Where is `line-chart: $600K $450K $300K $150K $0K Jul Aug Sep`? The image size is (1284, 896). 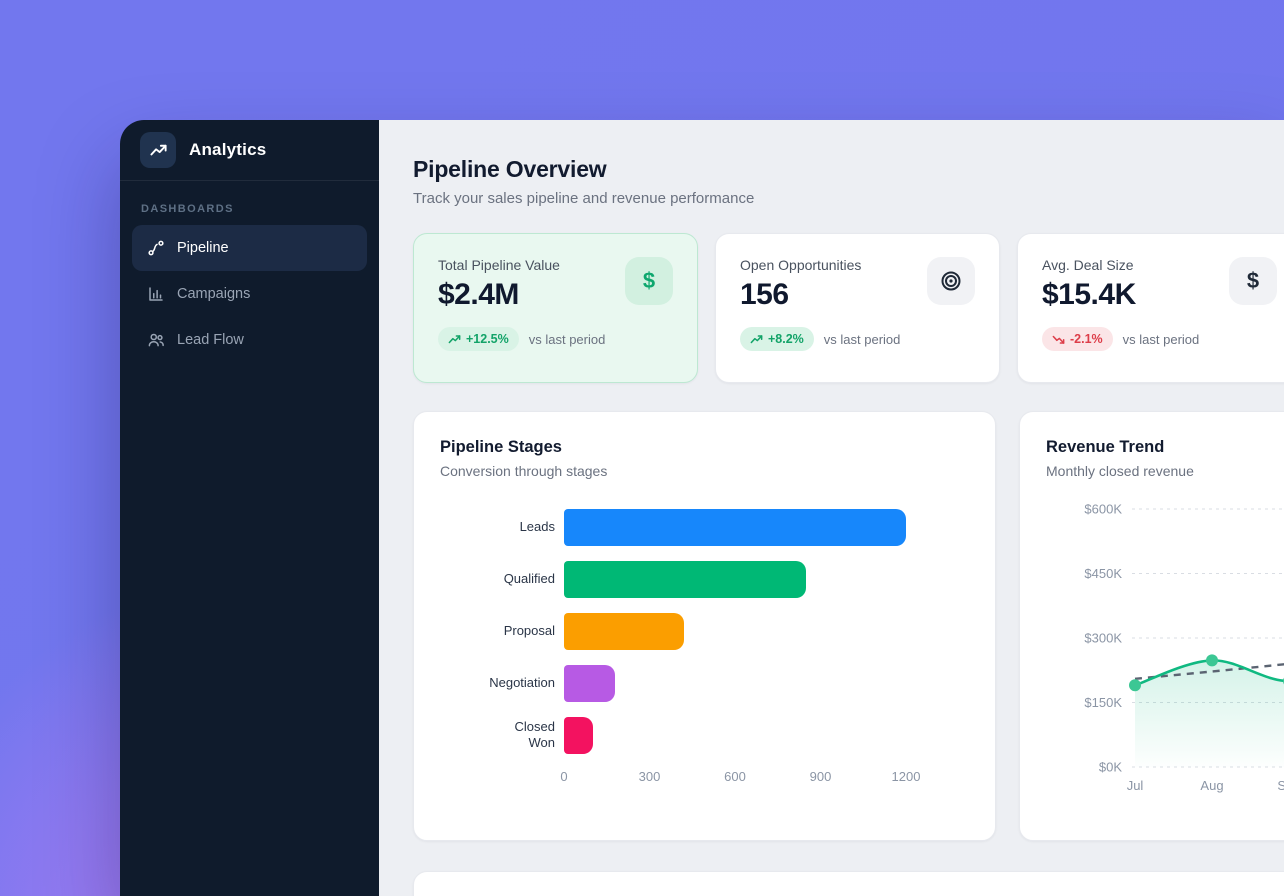
line-chart: $600K $450K $300K $150K $0K Jul Aug Sep is located at coordinates (1165, 651).